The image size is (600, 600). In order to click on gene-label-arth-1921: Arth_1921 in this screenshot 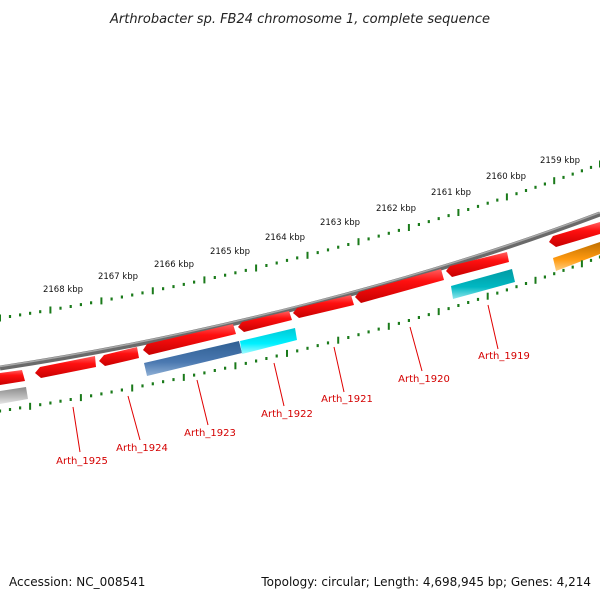, I will do `click(347, 399)`.